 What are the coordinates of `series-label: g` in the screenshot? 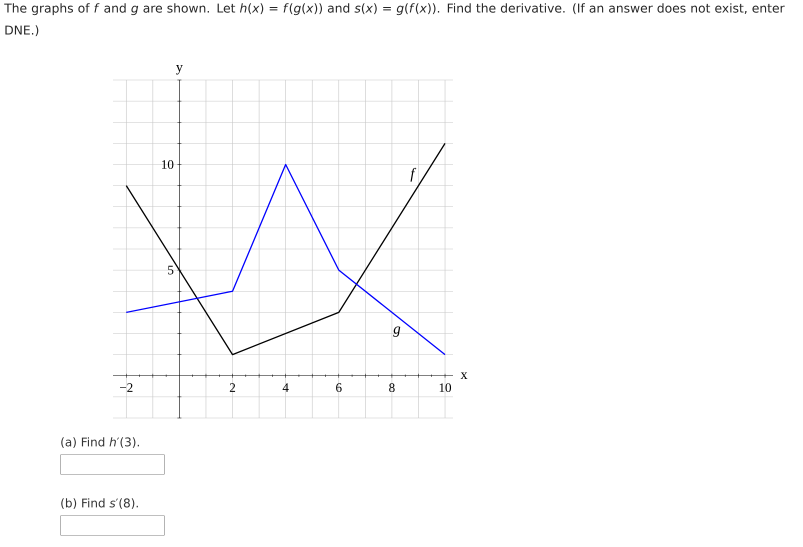 It's located at (396, 331).